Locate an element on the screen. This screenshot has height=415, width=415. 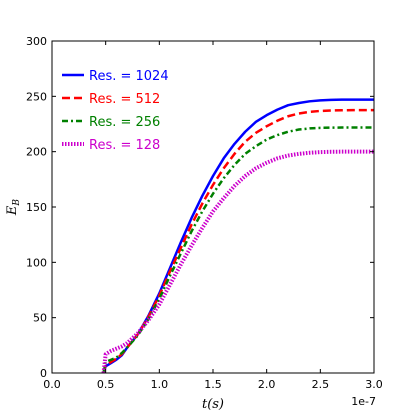
x-axis-label: t(s) is located at coordinates (213, 404).